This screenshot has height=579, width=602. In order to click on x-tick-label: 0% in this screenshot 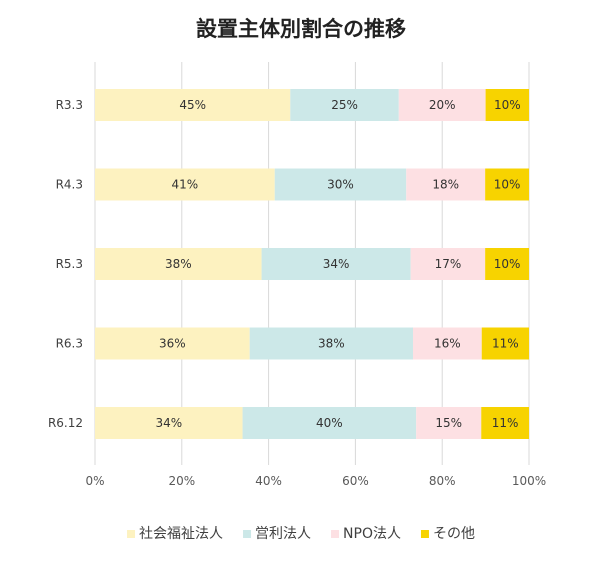, I will do `click(94, 481)`.